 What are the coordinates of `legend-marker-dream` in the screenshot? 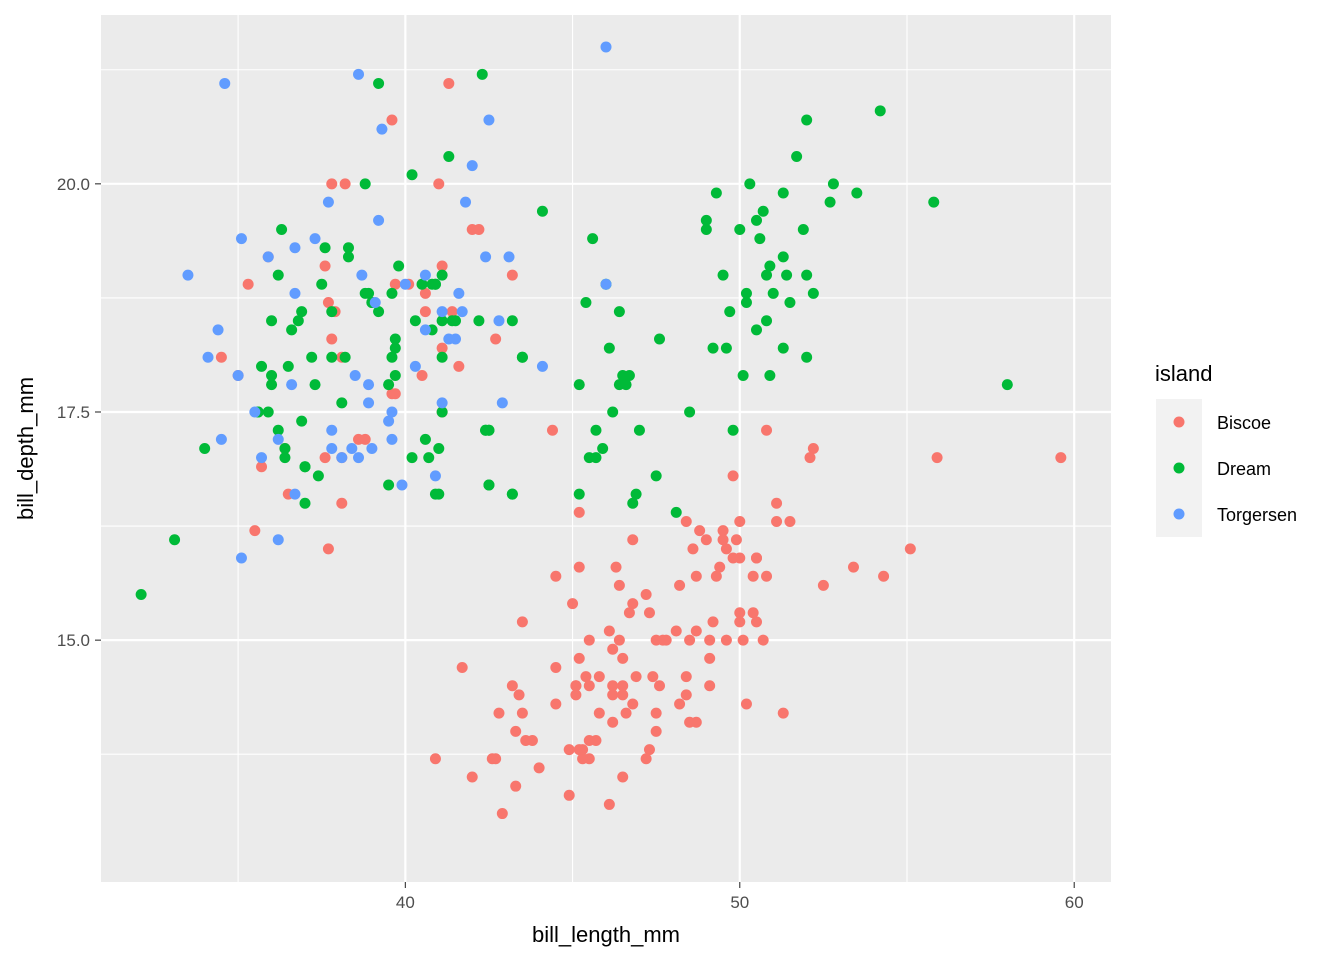 It's located at (1179, 468).